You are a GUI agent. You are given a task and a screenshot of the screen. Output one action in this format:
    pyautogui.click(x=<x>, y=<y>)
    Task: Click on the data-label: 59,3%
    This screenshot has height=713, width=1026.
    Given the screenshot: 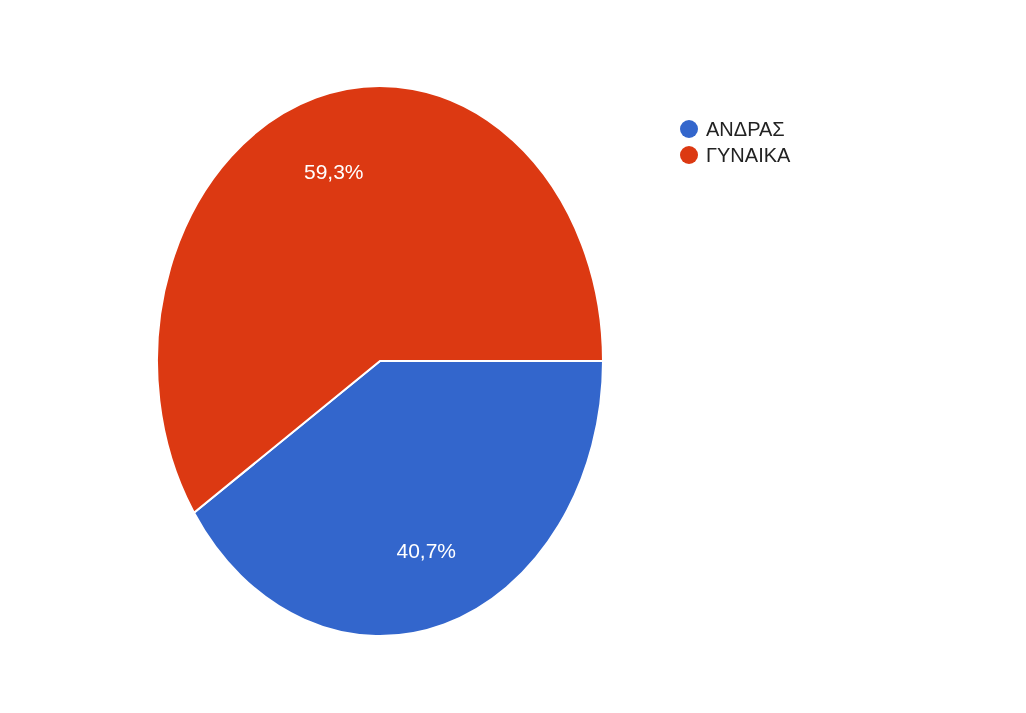 What is the action you would take?
    pyautogui.click(x=333, y=171)
    